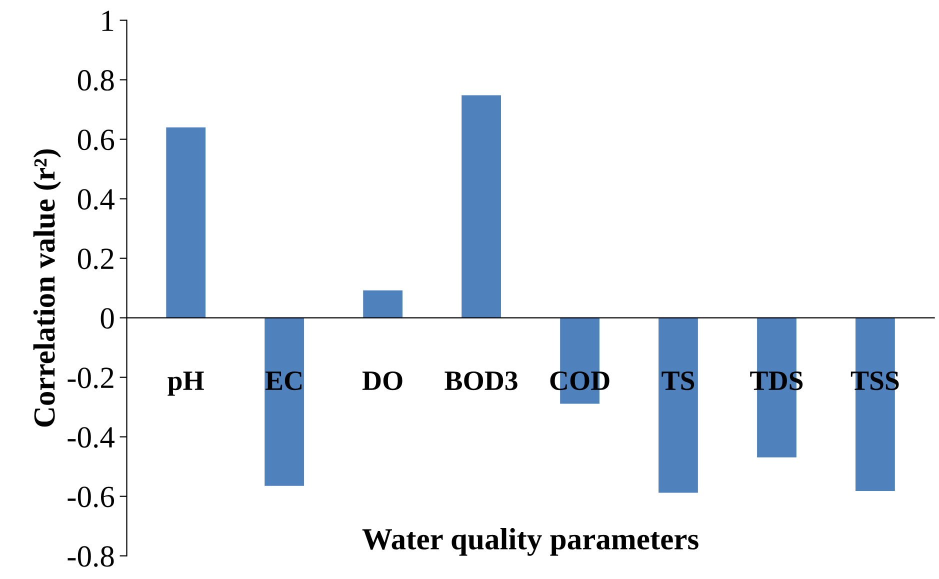 This screenshot has width=939, height=579. Describe the element at coordinates (91, 378) in the screenshot. I see `y-tick-label: -0.2` at that location.